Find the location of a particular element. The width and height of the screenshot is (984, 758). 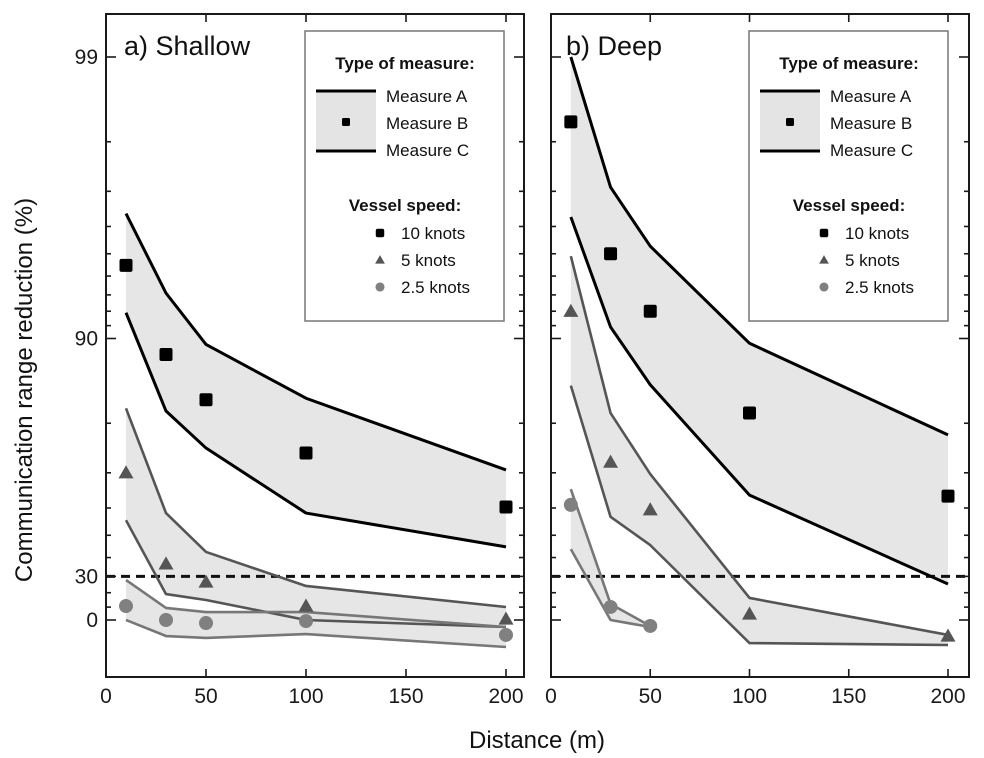

band-5-knots is located at coordinates (316, 518).